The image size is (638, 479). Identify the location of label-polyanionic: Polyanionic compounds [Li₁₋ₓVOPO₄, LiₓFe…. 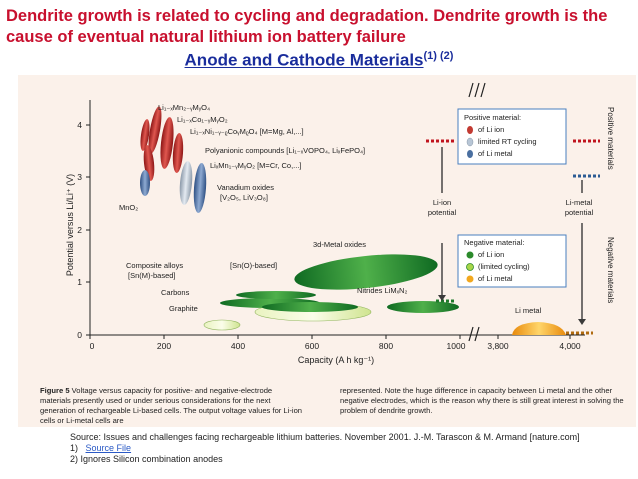
(285, 150).